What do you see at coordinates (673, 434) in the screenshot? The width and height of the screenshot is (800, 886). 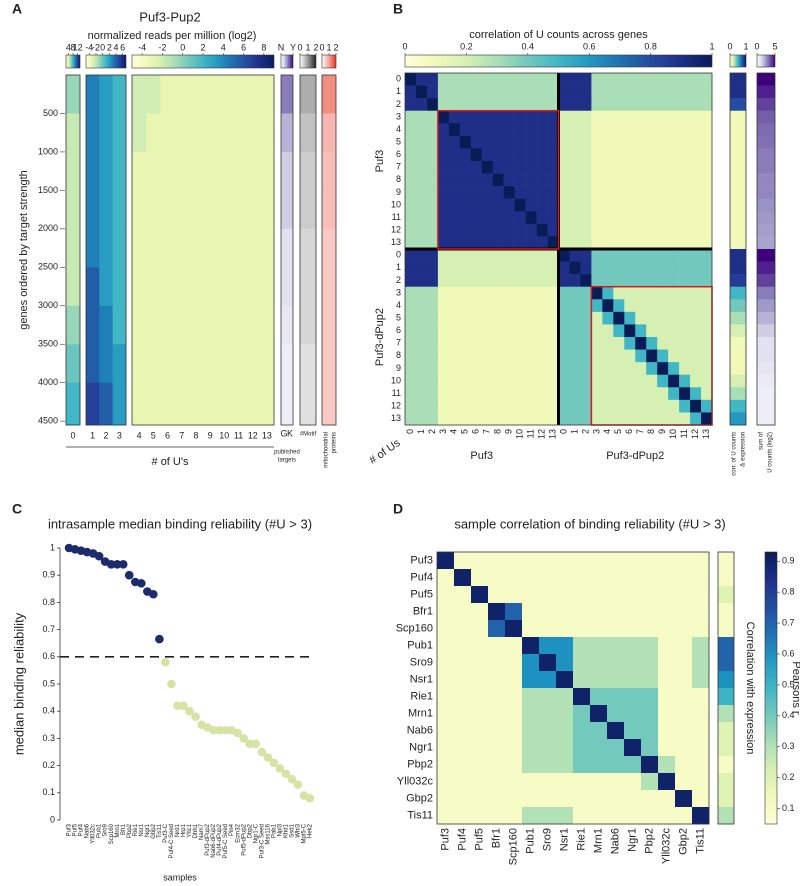 I see `x-tick-label: 10` at bounding box center [673, 434].